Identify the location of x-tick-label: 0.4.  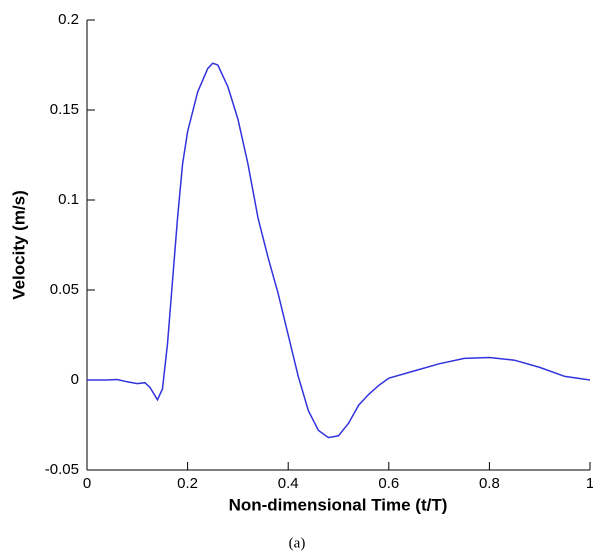
(288, 483).